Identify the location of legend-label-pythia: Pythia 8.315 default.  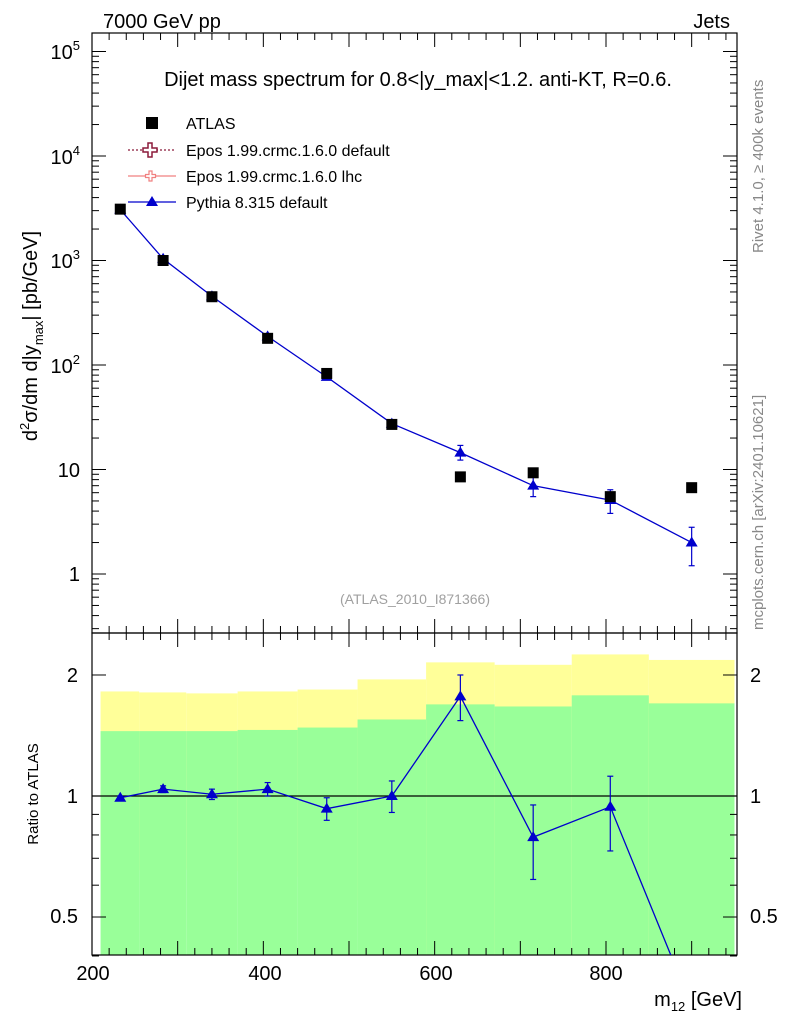
(257, 203).